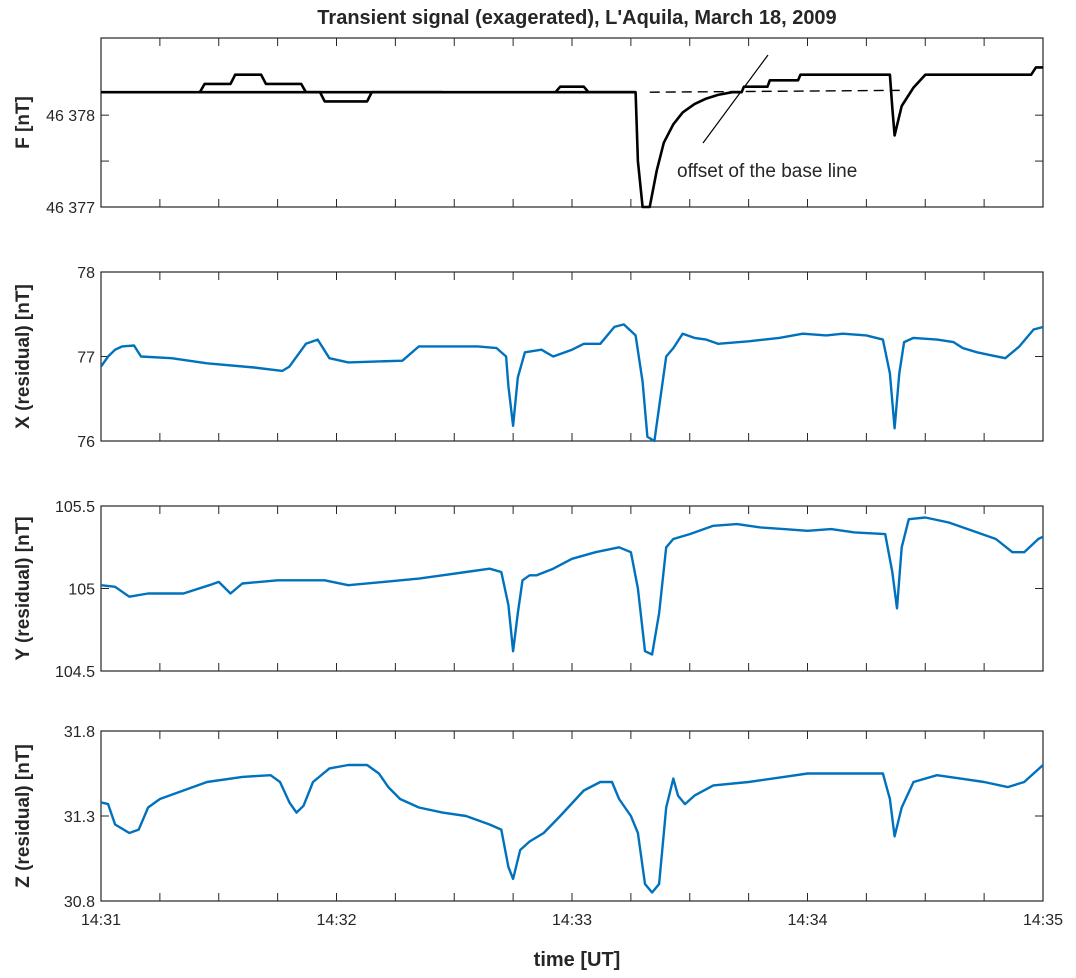  Describe the element at coordinates (577, 960) in the screenshot. I see `x-axis-label: time [UT]` at that location.